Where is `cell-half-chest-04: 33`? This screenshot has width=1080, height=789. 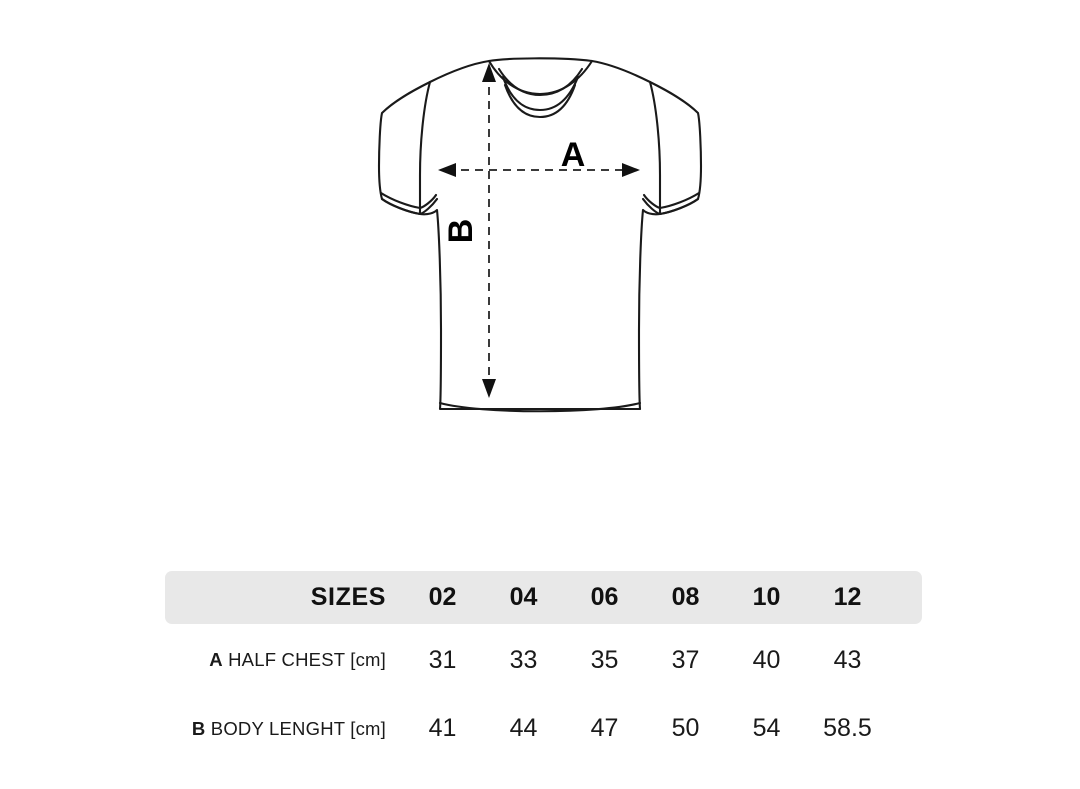 cell-half-chest-04: 33 is located at coordinates (523, 659).